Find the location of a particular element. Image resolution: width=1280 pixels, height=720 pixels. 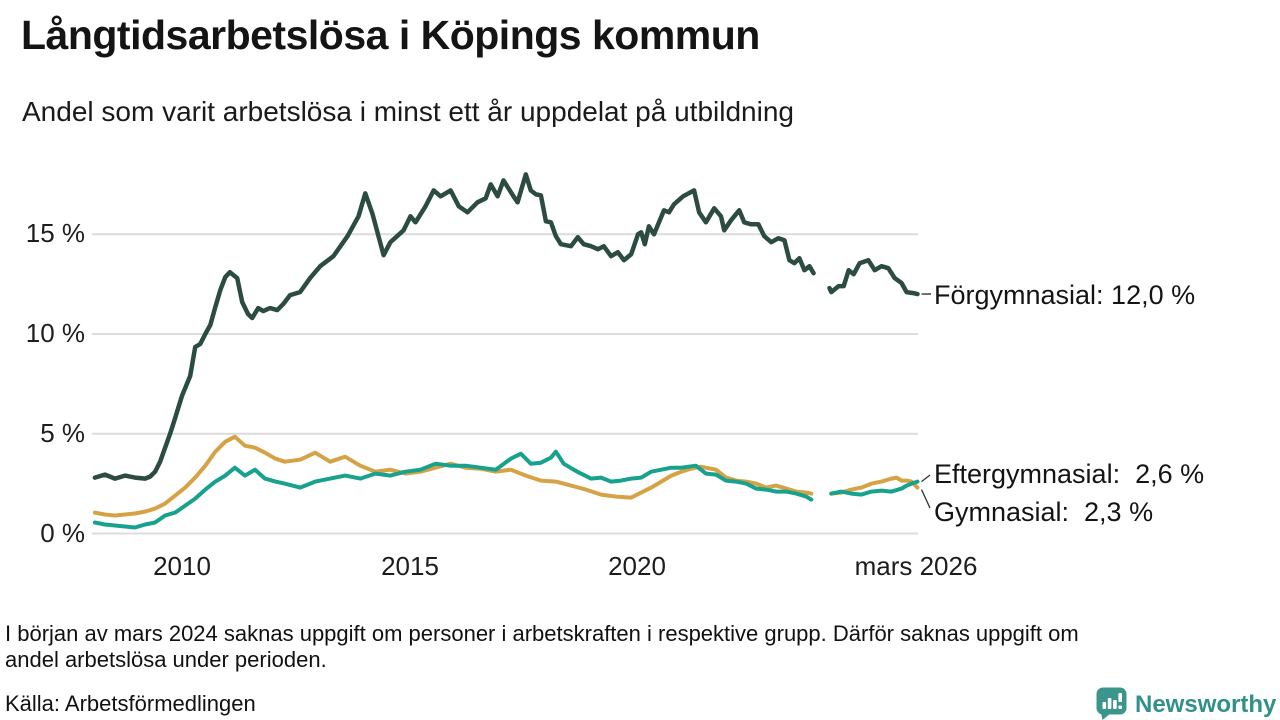

newsworthy-logo-icon is located at coordinates (1111, 703).